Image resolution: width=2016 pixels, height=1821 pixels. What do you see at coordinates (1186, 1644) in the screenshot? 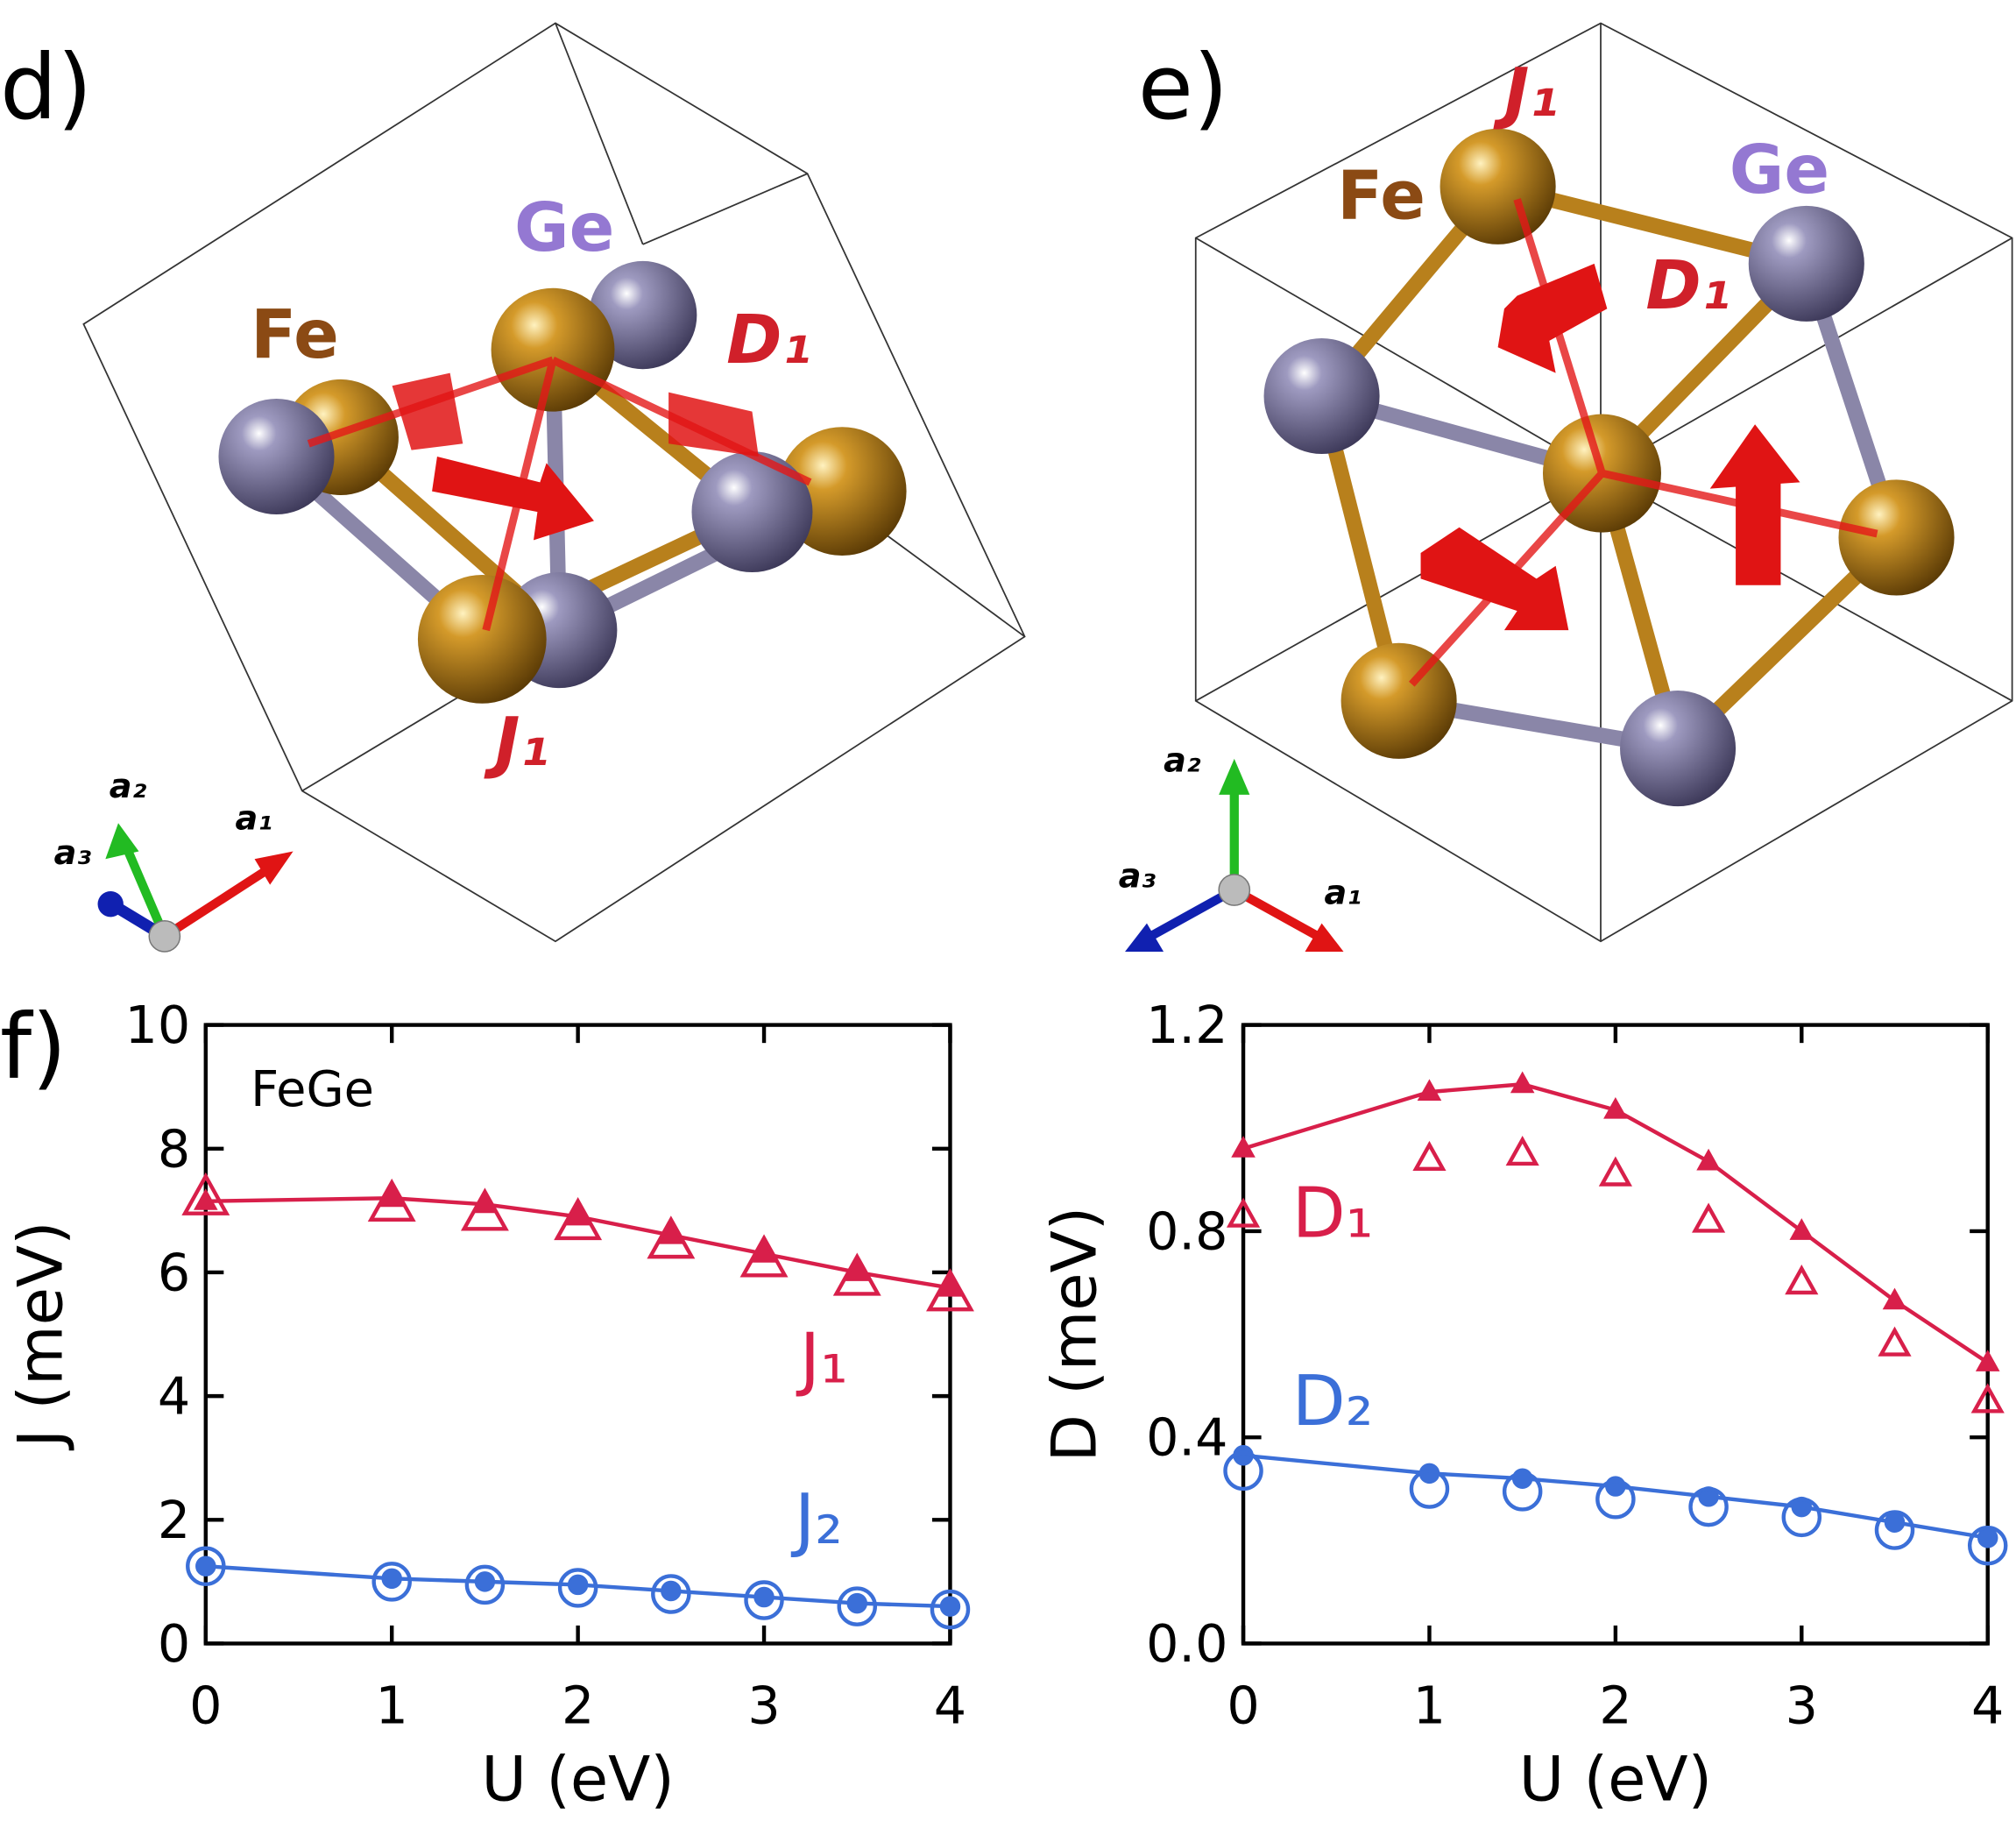
I see `y-tick-label: 0.0` at bounding box center [1186, 1644].